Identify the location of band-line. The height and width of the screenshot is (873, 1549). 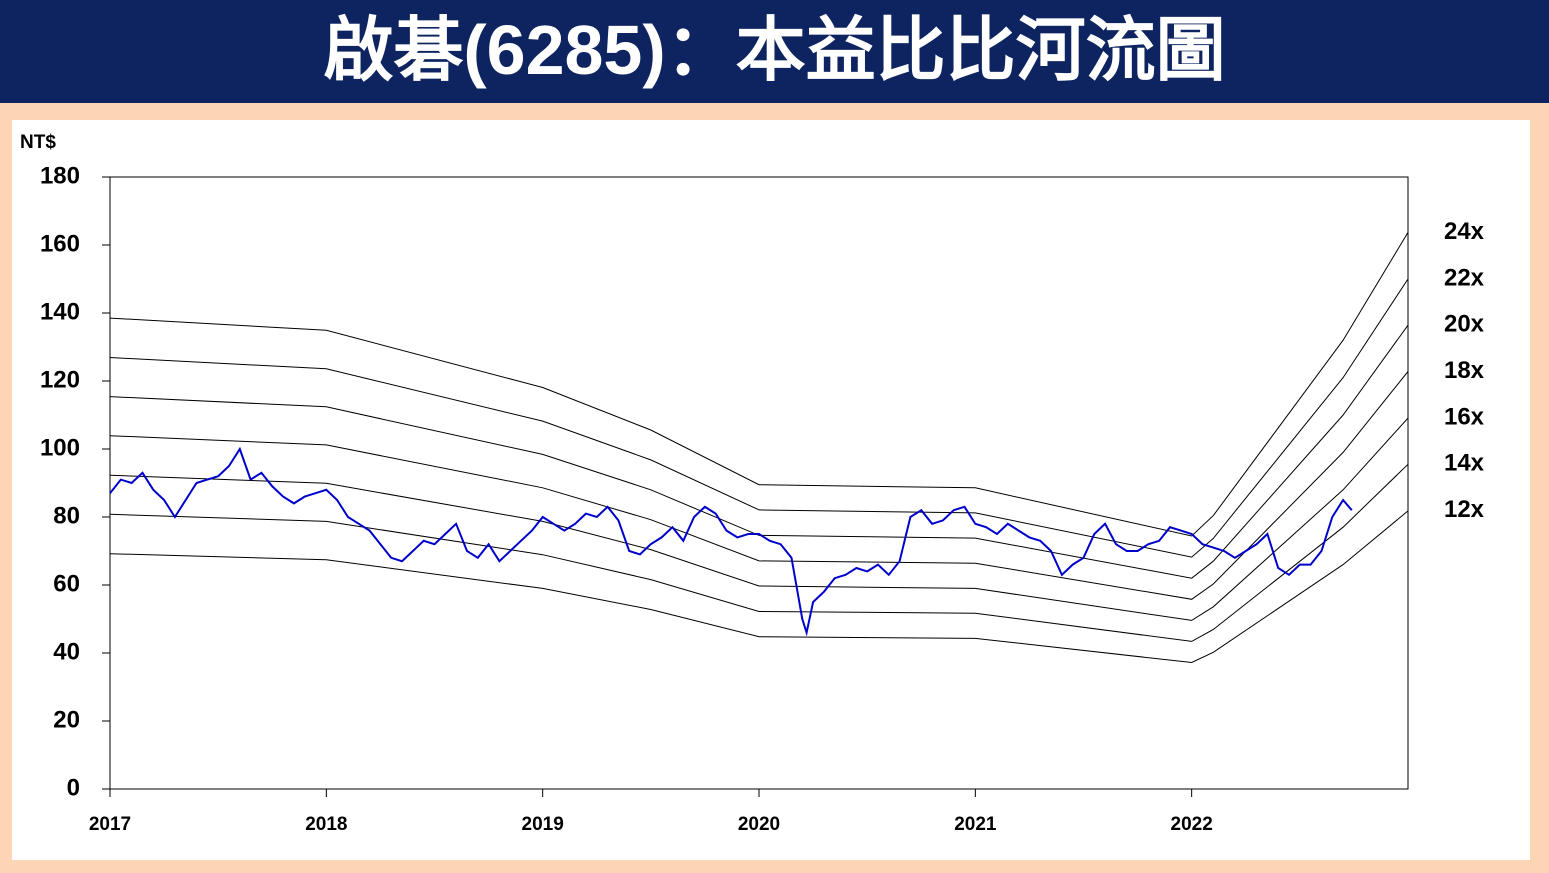
(759, 587).